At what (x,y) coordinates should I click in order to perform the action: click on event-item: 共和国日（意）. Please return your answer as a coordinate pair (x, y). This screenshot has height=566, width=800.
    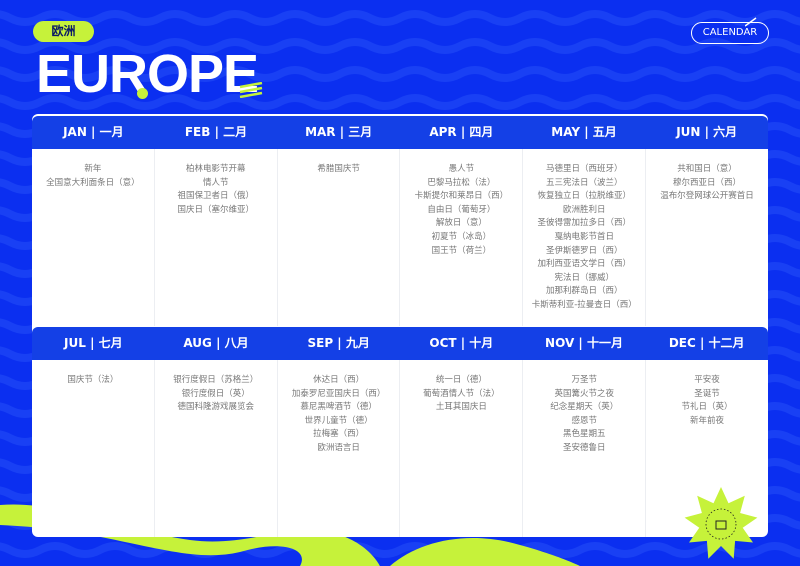
    Looking at the image, I should click on (707, 169).